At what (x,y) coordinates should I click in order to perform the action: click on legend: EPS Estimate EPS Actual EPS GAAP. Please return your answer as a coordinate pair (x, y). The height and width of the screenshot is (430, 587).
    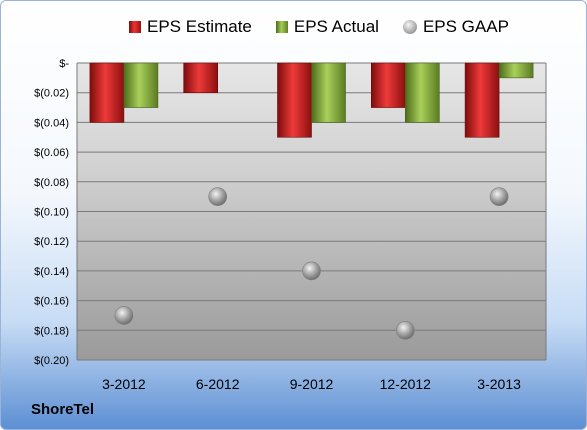
    Looking at the image, I should click on (331, 27).